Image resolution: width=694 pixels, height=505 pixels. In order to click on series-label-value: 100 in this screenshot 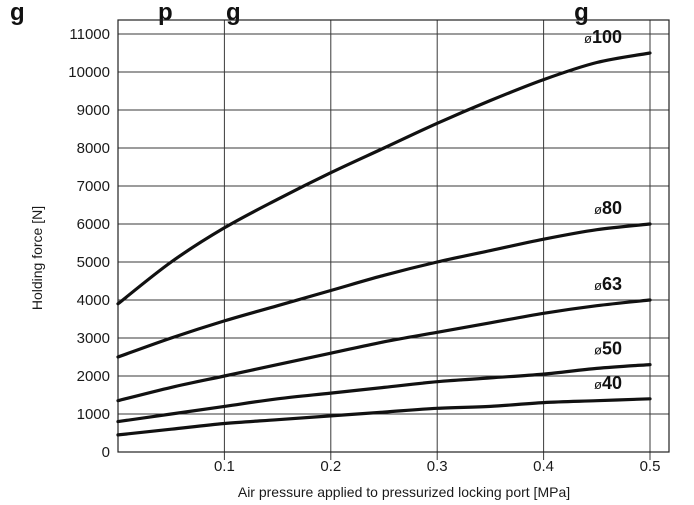, I will do `click(607, 37)`.